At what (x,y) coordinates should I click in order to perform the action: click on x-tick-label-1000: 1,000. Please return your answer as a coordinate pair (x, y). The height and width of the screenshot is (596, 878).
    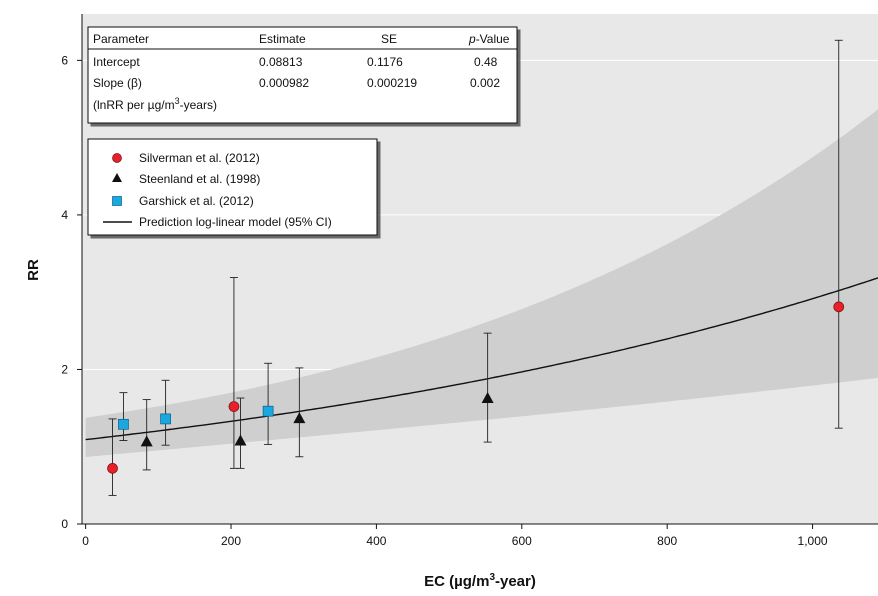
    Looking at the image, I should click on (813, 541).